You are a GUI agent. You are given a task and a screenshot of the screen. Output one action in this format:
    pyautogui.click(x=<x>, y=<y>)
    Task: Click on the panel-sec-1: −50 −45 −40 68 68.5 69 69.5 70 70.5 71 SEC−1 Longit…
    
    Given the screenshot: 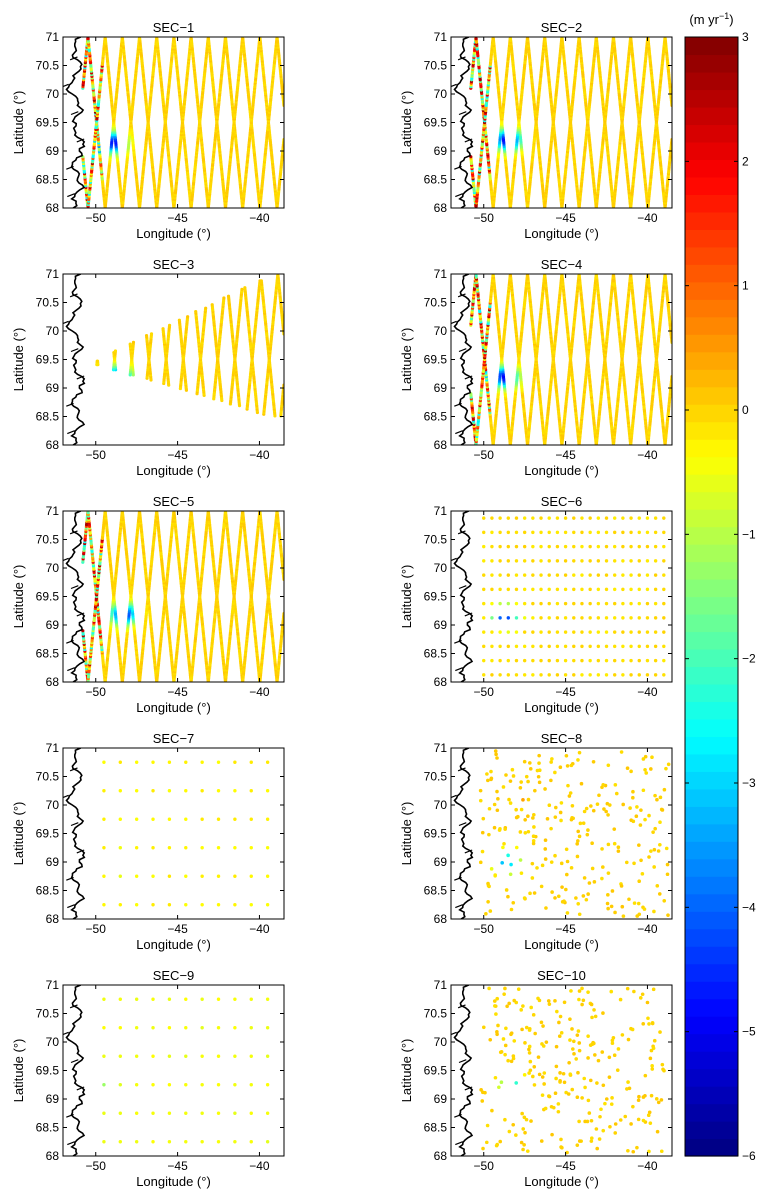 What is the action you would take?
    pyautogui.click(x=148, y=130)
    